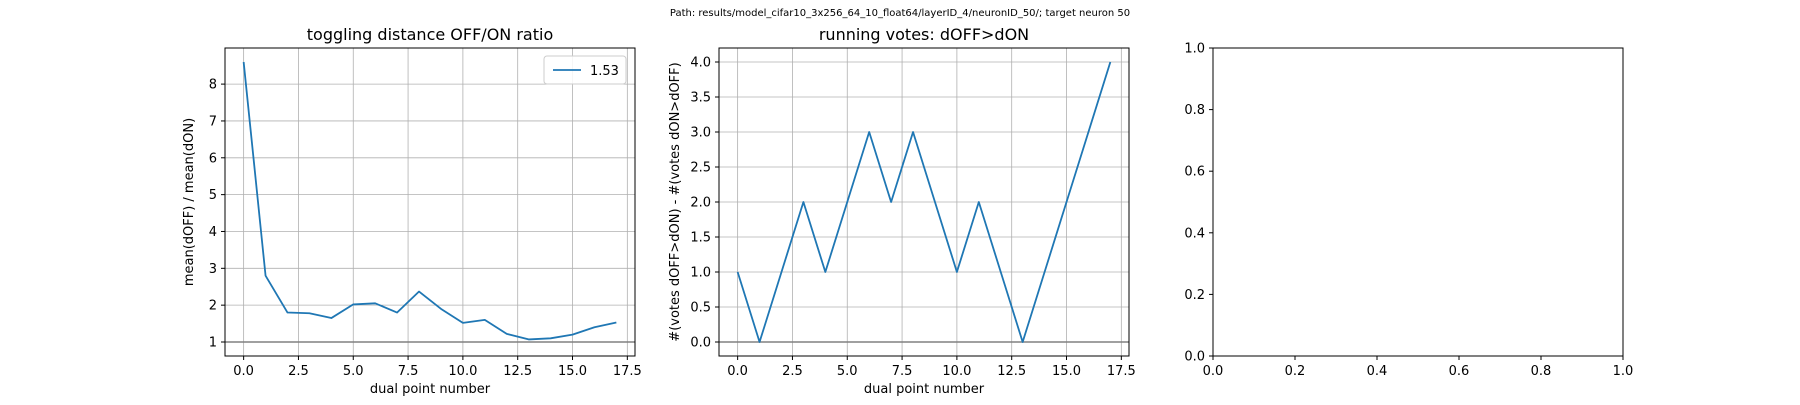  Describe the element at coordinates (604, 71) in the screenshot. I see `legend-entry-label: 1.53` at that location.